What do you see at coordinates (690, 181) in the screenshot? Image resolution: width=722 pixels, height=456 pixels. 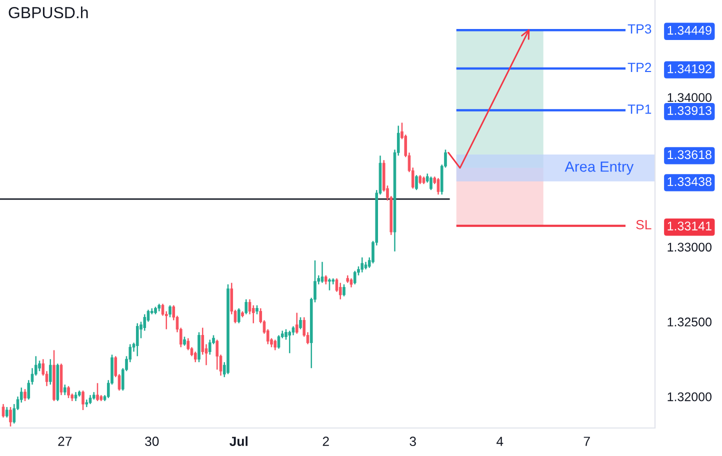 I see `y-tick-label: 1.33438` at bounding box center [690, 181].